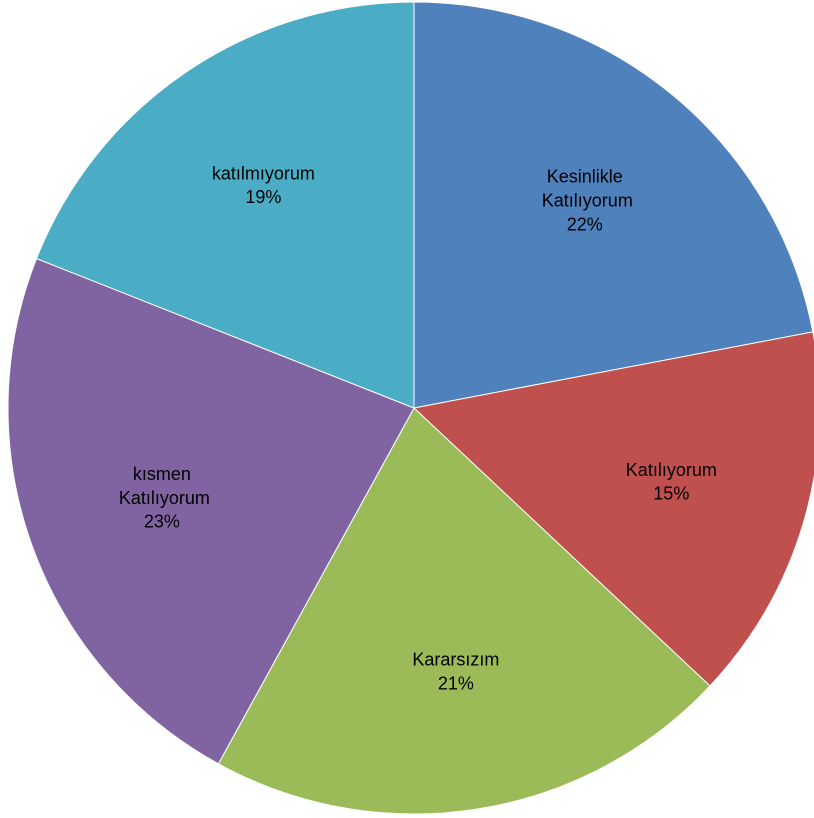 This screenshot has width=814, height=818. Describe the element at coordinates (585, 188) in the screenshot. I see `slice-label: Kesinlikle Katılıyorum` at that location.